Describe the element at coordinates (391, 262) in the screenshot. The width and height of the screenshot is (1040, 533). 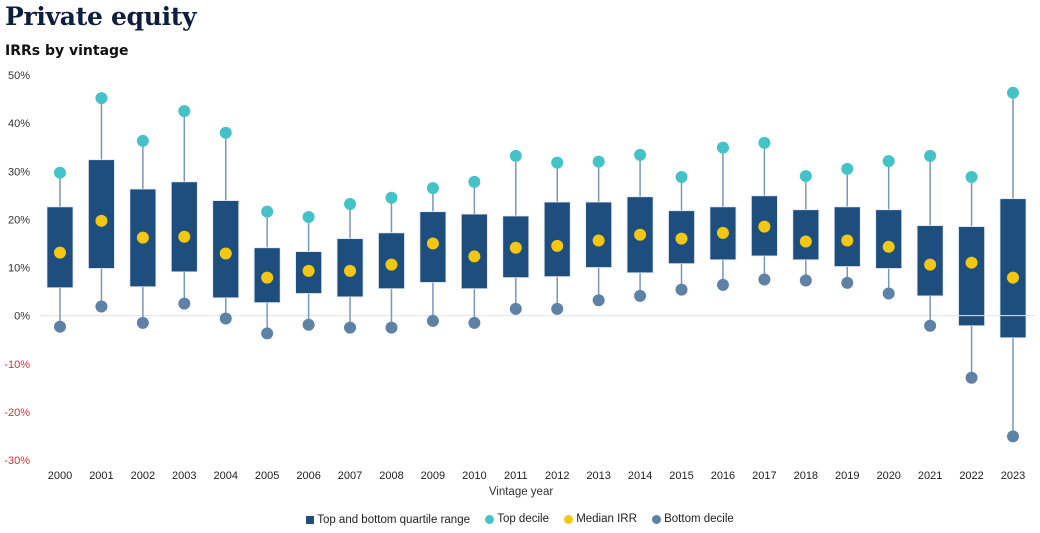
I see `vintage-group-2008` at that location.